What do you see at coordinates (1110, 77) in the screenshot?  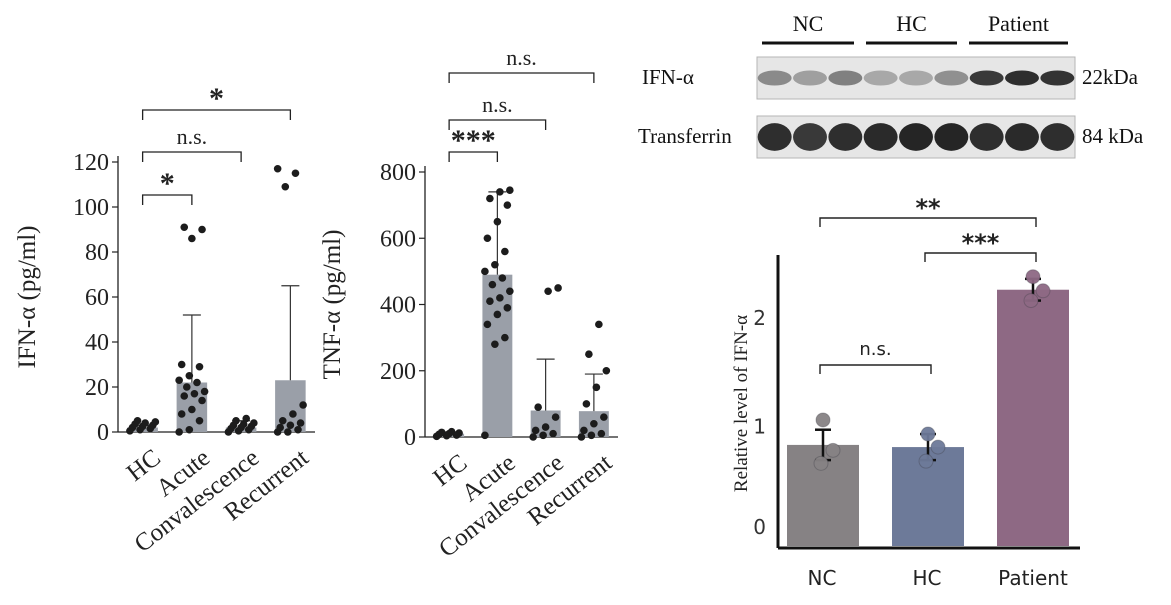 I see `blot-size-label: 22kDa` at bounding box center [1110, 77].